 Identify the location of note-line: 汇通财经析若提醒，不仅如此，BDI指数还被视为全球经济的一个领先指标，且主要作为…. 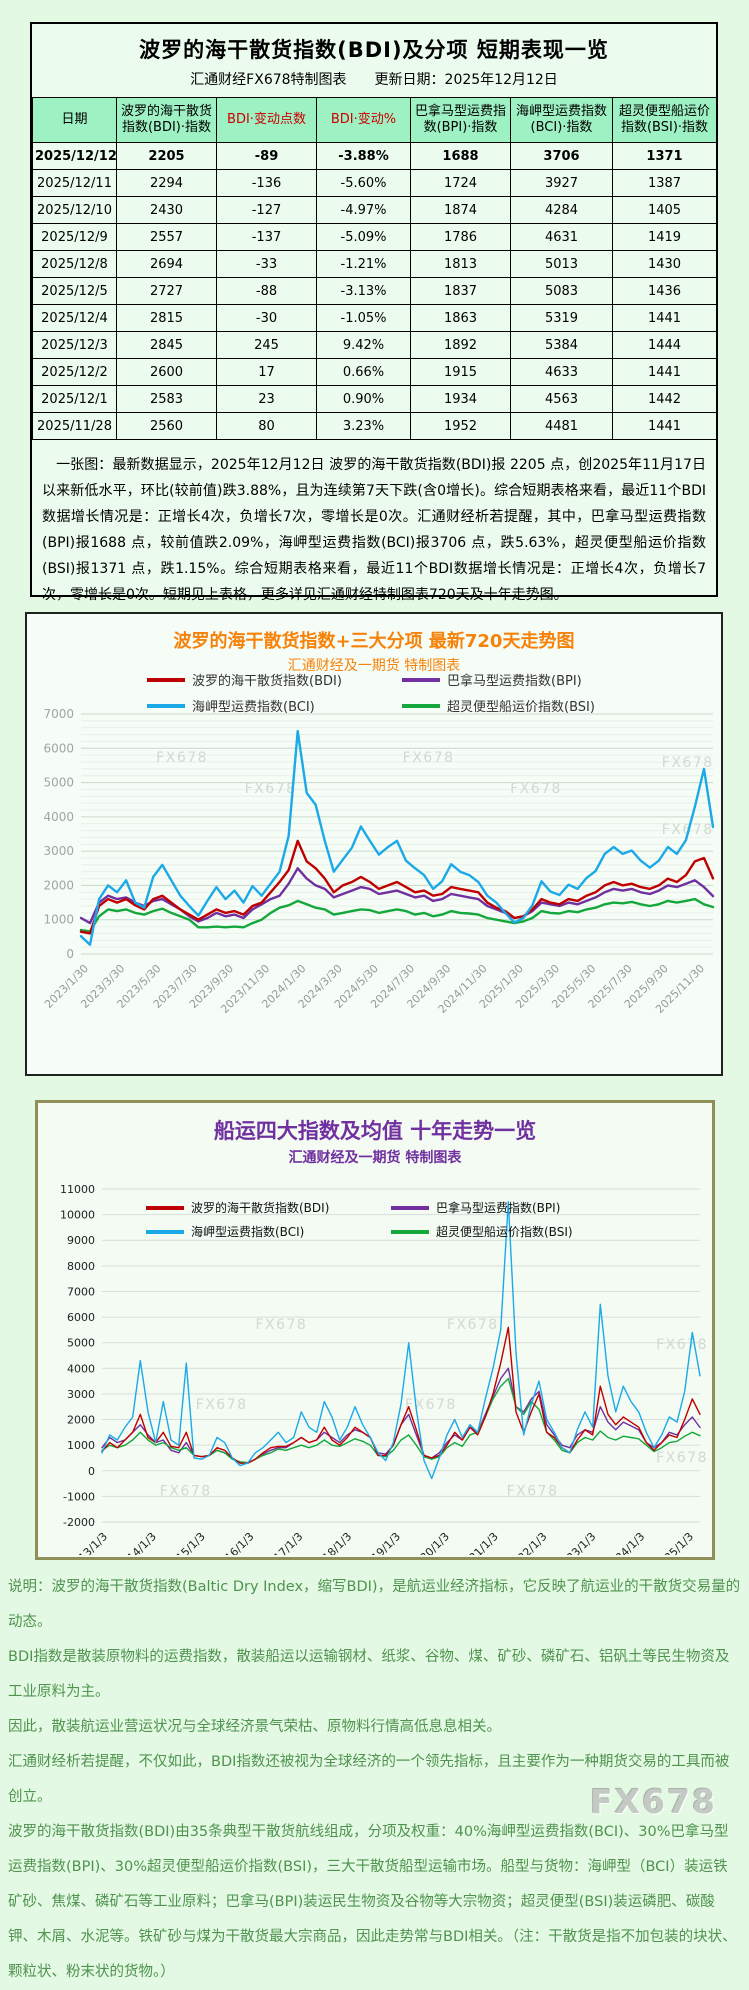
(369, 1779).